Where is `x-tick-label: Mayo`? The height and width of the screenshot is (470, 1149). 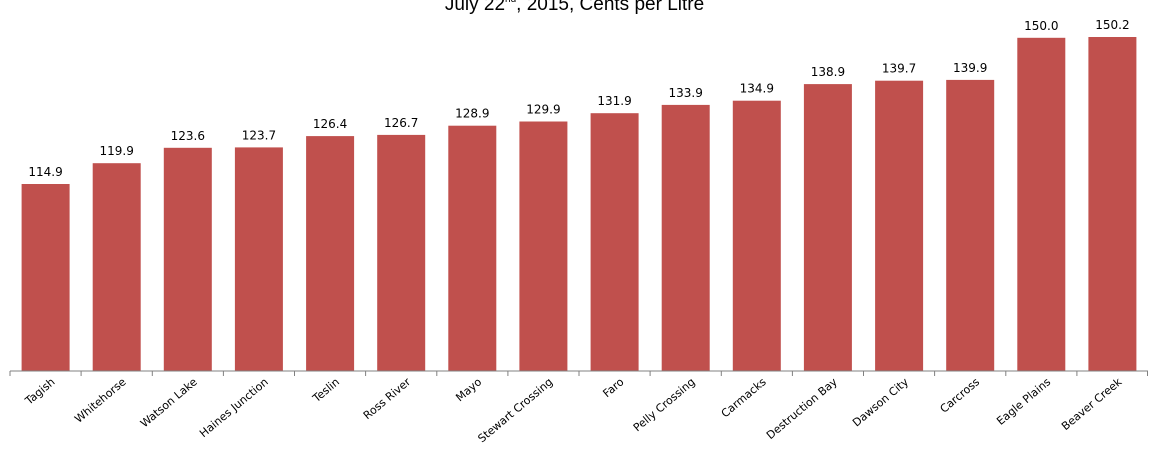
x-tick-label: Mayo is located at coordinates (468, 389).